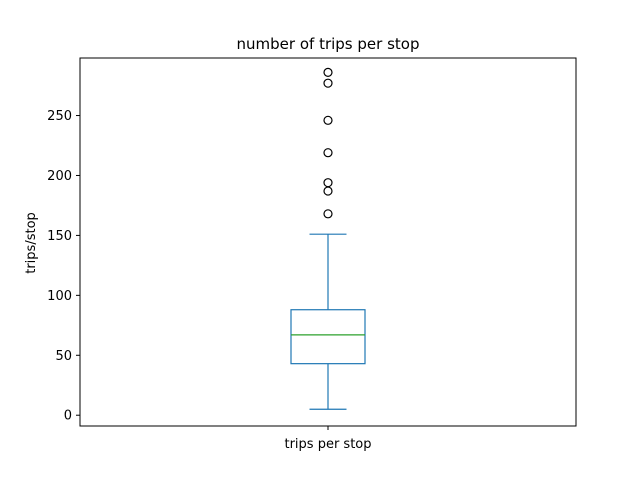 The width and height of the screenshot is (640, 480). Describe the element at coordinates (328, 44) in the screenshot. I see `chart-title: number of trips per stop` at that location.